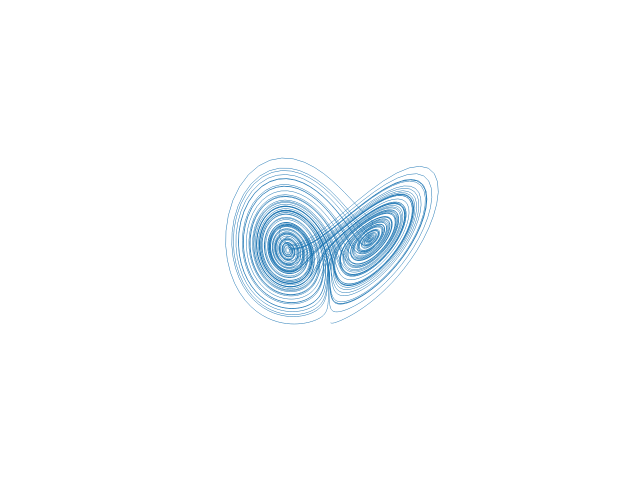  Describe the element at coordinates (332, 241) in the screenshot. I see `lorenz-trajectory-line` at that location.